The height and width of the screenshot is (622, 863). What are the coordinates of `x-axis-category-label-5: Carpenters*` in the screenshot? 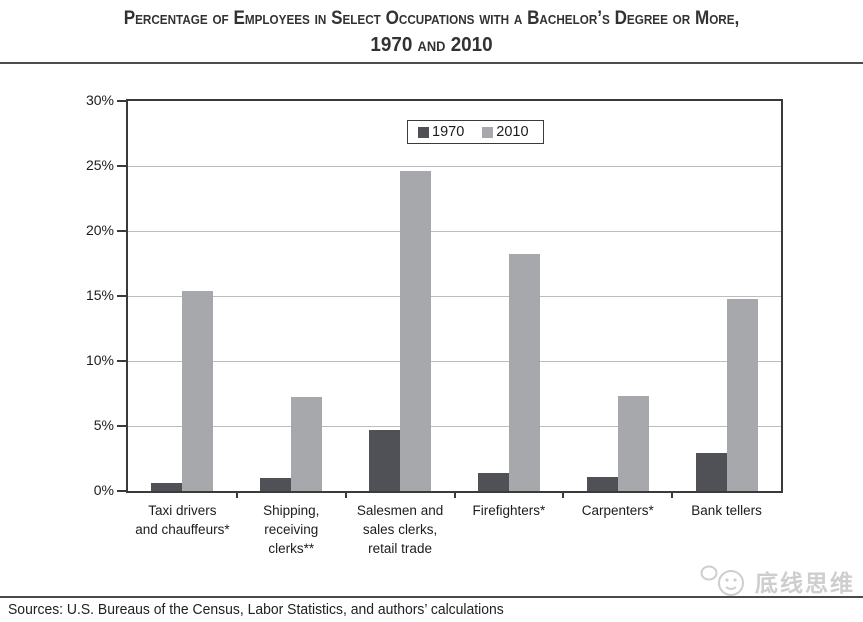 It's located at (617, 510).